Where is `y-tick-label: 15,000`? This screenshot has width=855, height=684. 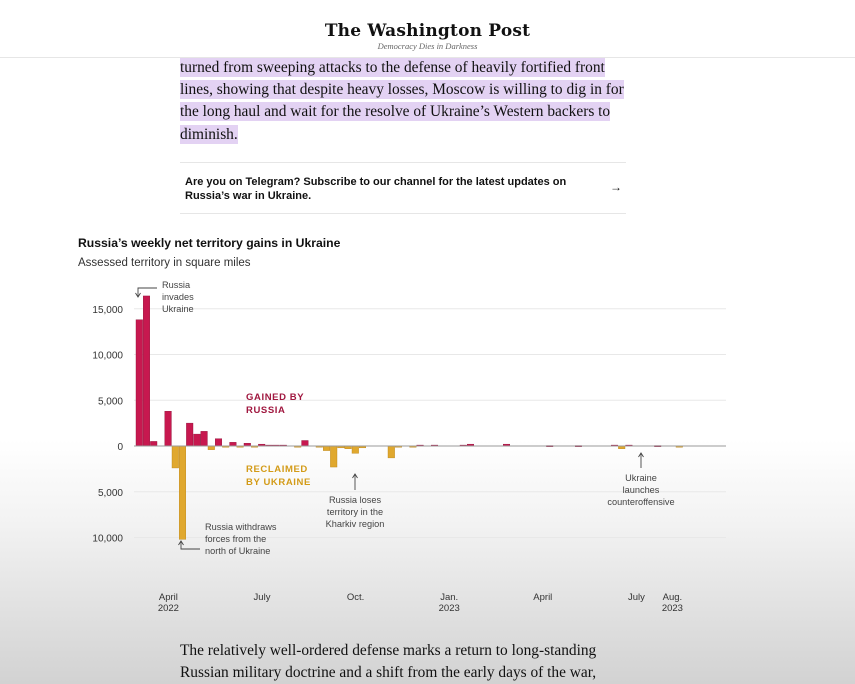
y-tick-label: 15,000 is located at coordinates (107, 310).